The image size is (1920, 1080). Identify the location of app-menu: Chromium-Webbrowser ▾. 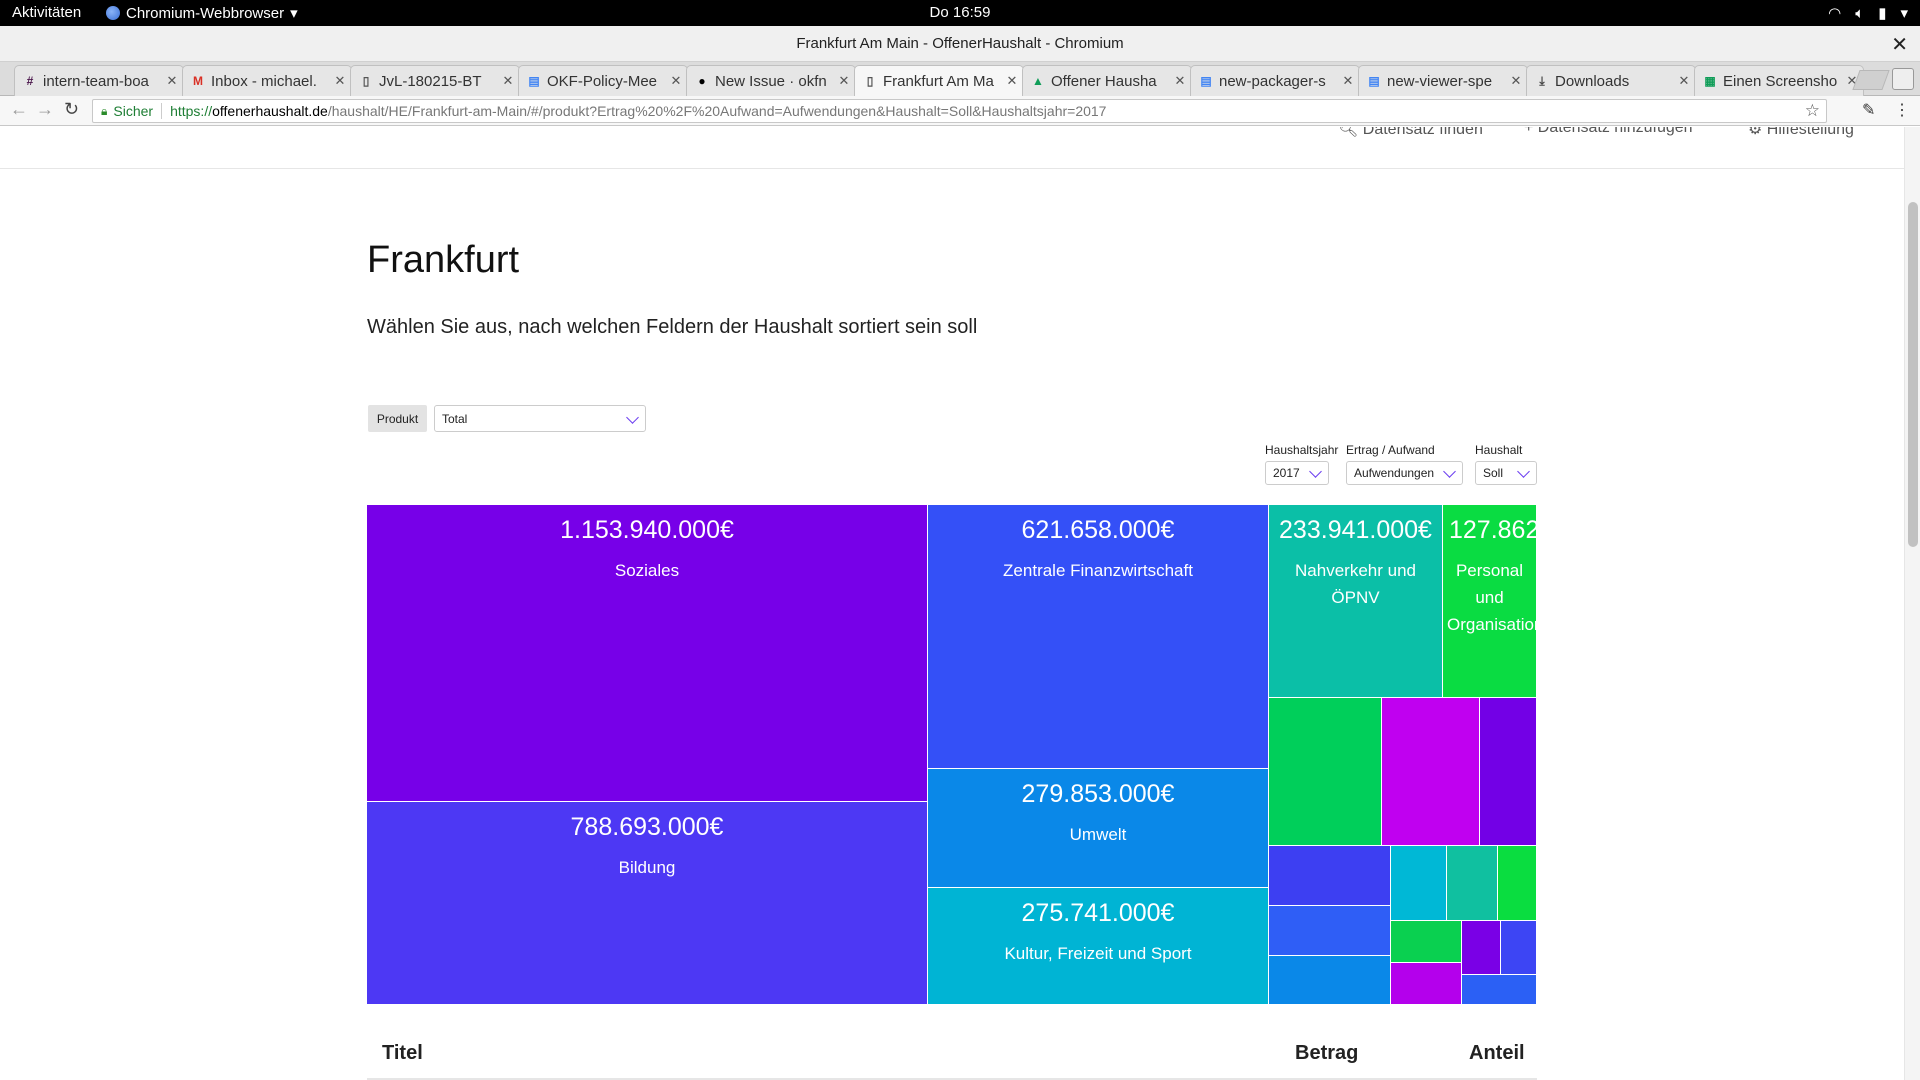
(202, 13).